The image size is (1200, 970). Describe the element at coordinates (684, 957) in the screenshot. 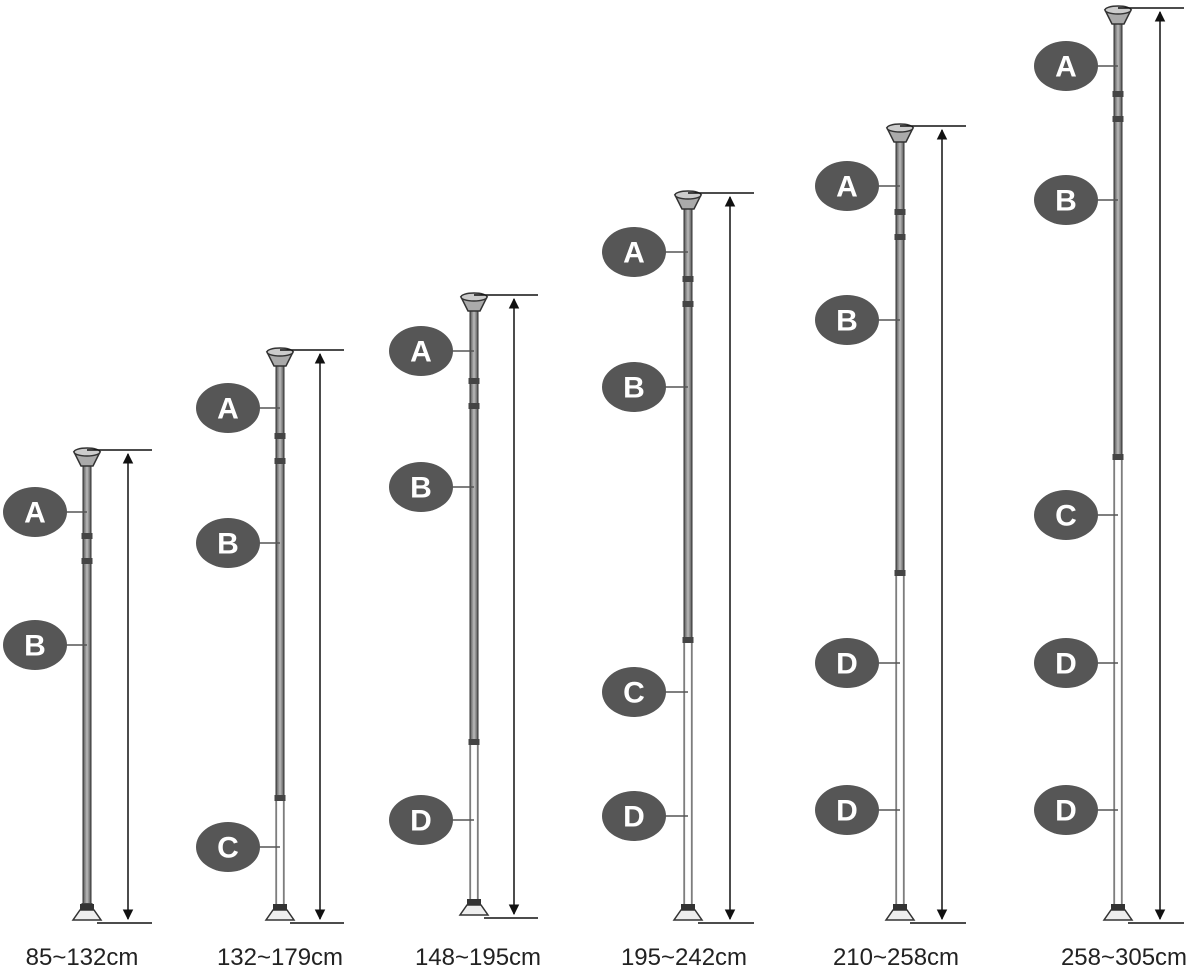

I see `range-label: 195~242cm` at that location.